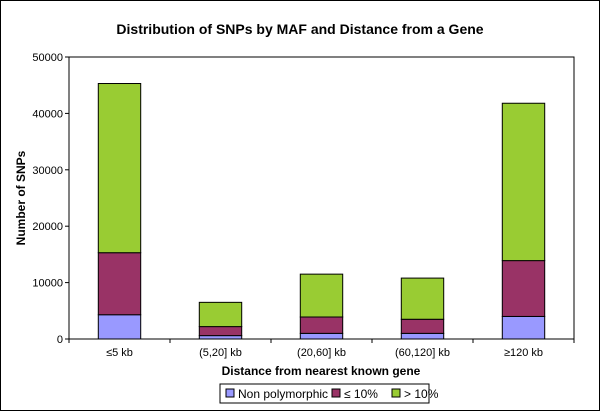 Image resolution: width=600 pixels, height=415 pixels. What do you see at coordinates (321, 371) in the screenshot?
I see `x-axis-label: Distance from nearest known gene` at bounding box center [321, 371].